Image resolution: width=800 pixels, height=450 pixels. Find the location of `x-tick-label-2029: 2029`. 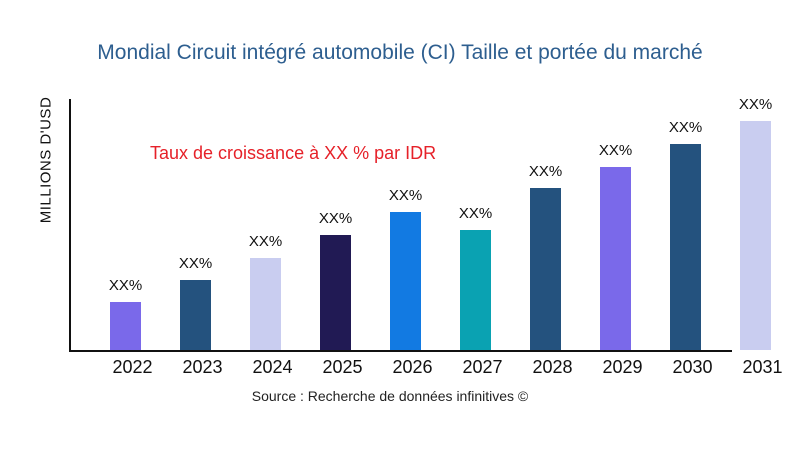

x-tick-label-2029: 2029 is located at coordinates (622, 367).